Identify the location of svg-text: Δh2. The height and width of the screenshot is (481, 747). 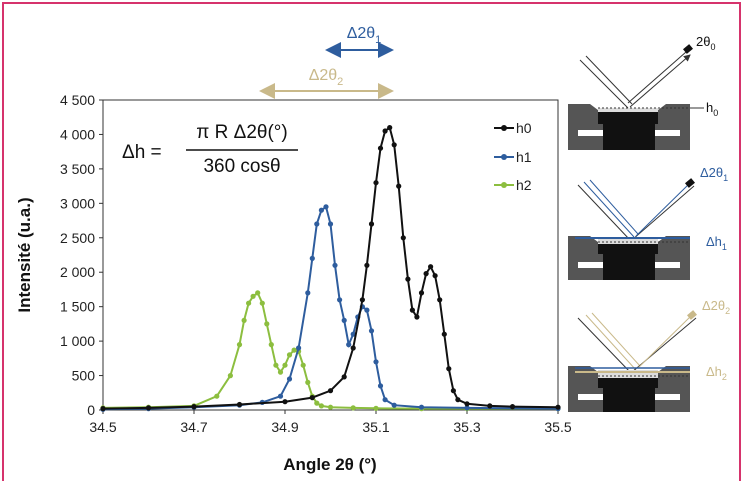
(716, 373).